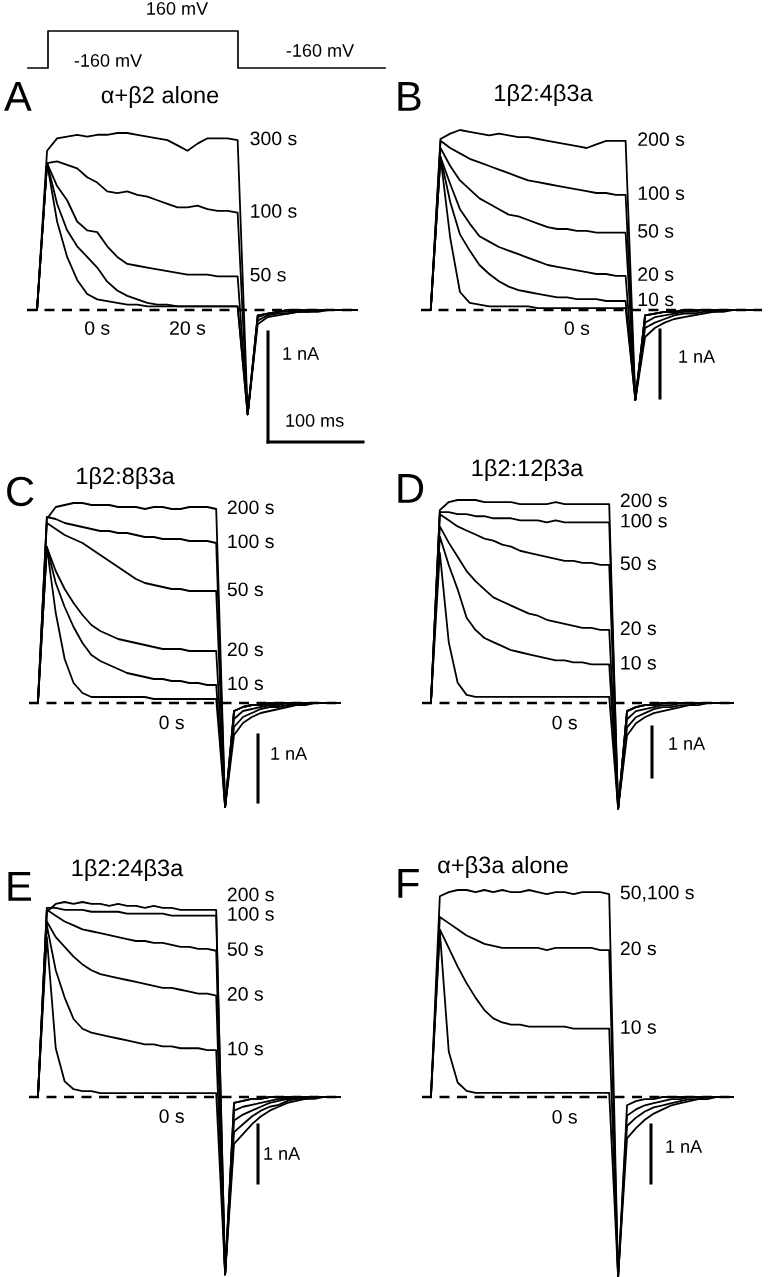 This screenshot has height=1277, width=777. What do you see at coordinates (128, 870) in the screenshot?
I see `chart-title: 1β2:24β3a` at bounding box center [128, 870].